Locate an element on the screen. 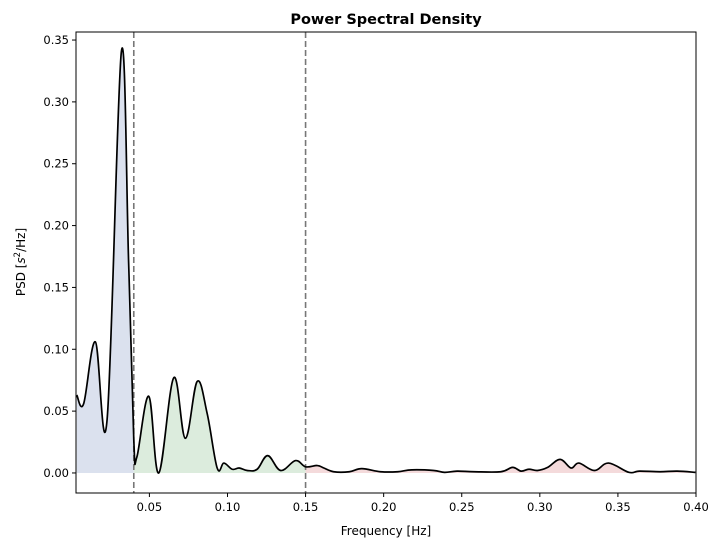  x-tick-label: 0.15 is located at coordinates (306, 507).